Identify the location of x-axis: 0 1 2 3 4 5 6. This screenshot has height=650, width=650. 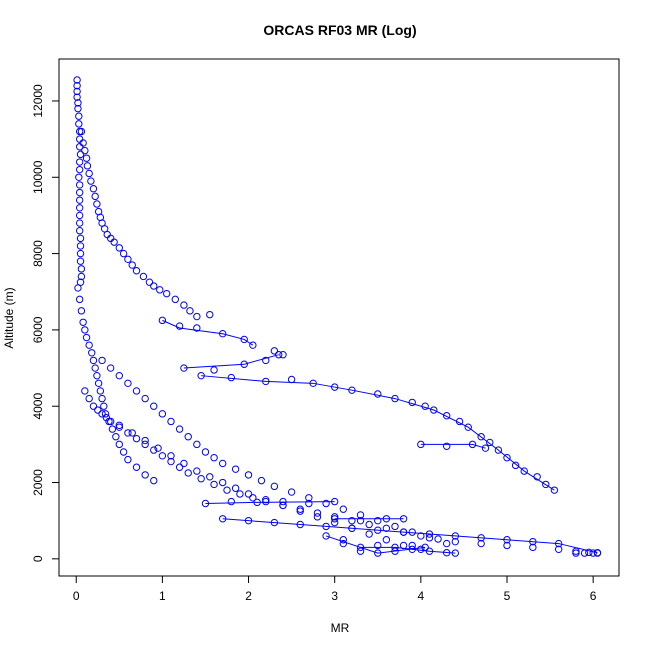
(335, 589).